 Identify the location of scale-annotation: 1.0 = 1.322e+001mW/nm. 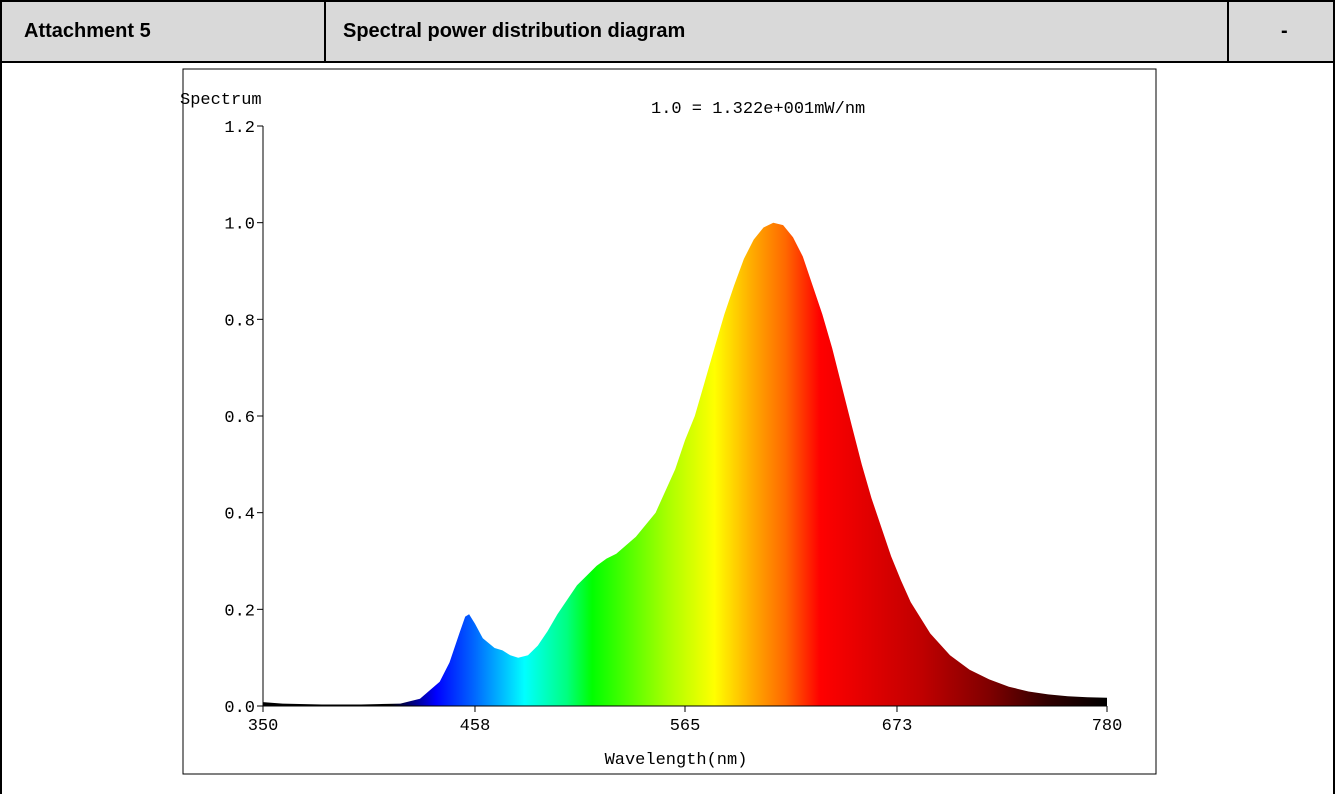
(758, 109).